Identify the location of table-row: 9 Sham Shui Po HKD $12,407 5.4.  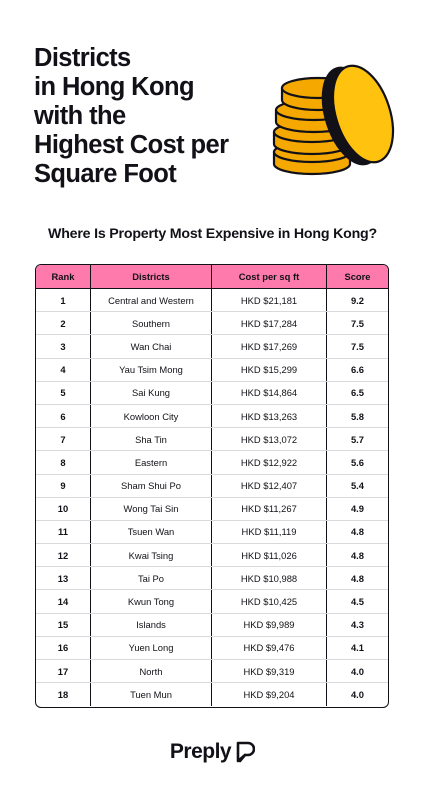
(212, 486).